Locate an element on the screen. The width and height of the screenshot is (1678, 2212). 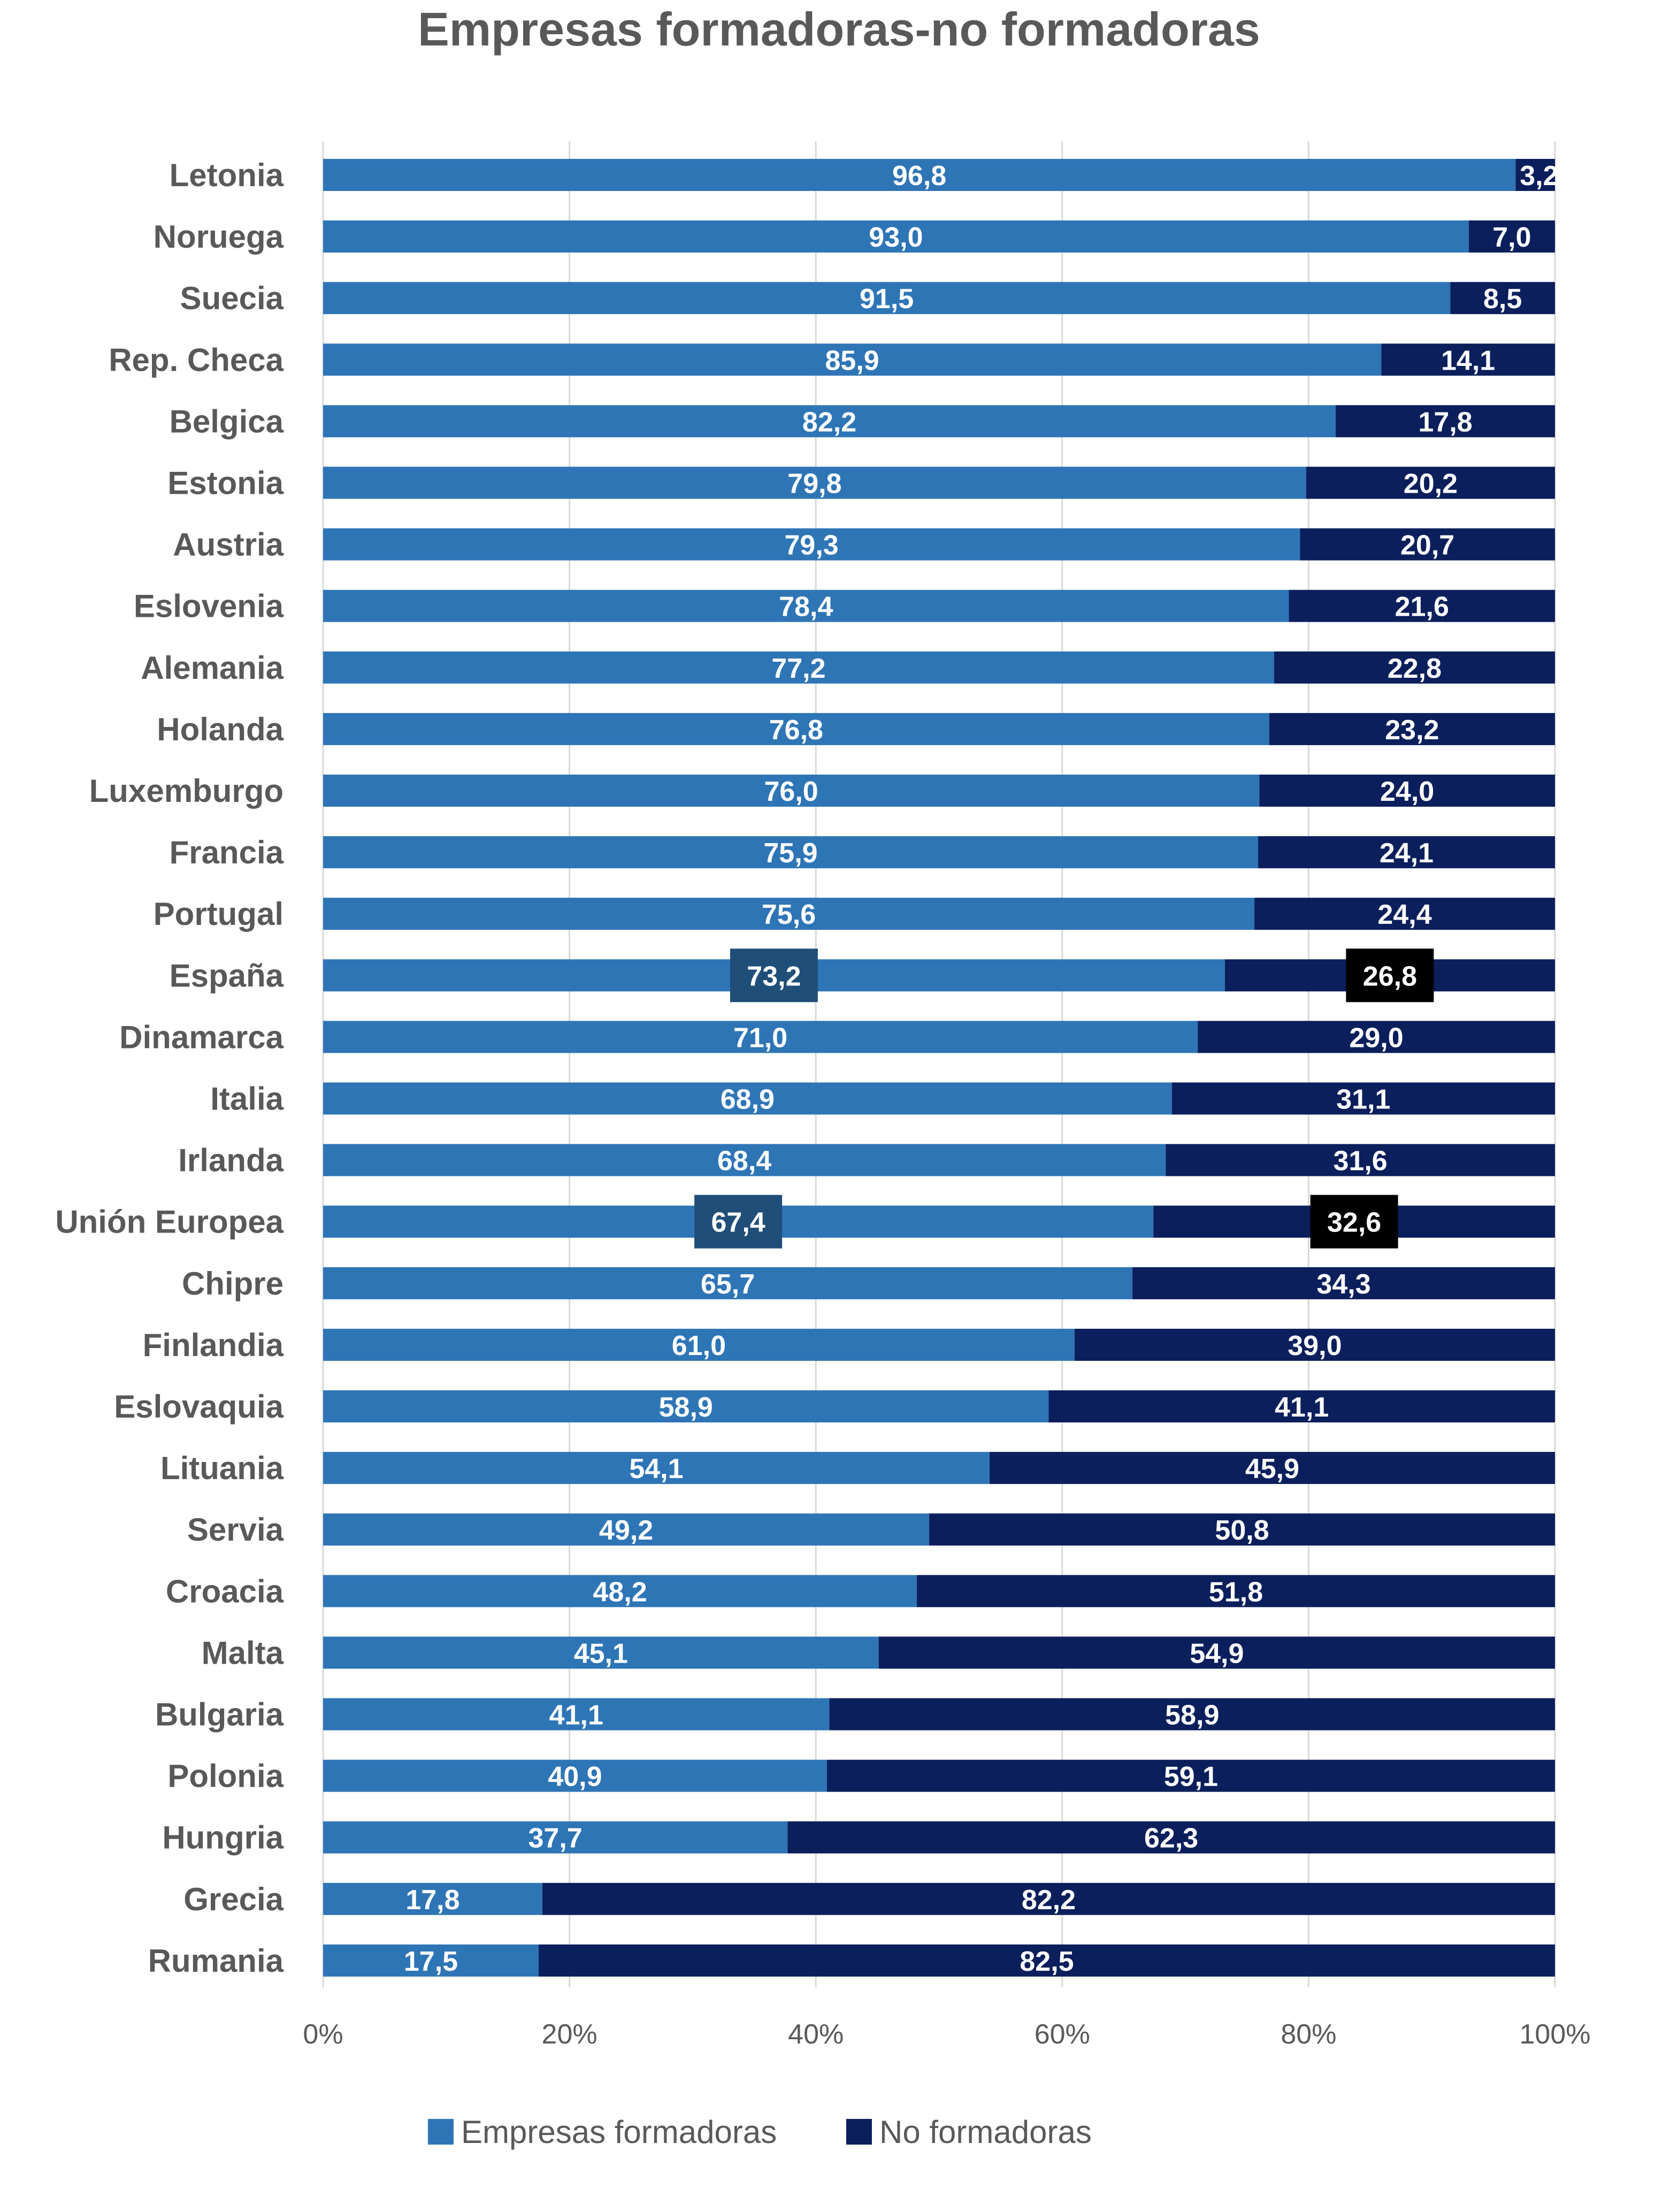
legend-label-no-formadoras: No formadoras is located at coordinates (985, 2132).